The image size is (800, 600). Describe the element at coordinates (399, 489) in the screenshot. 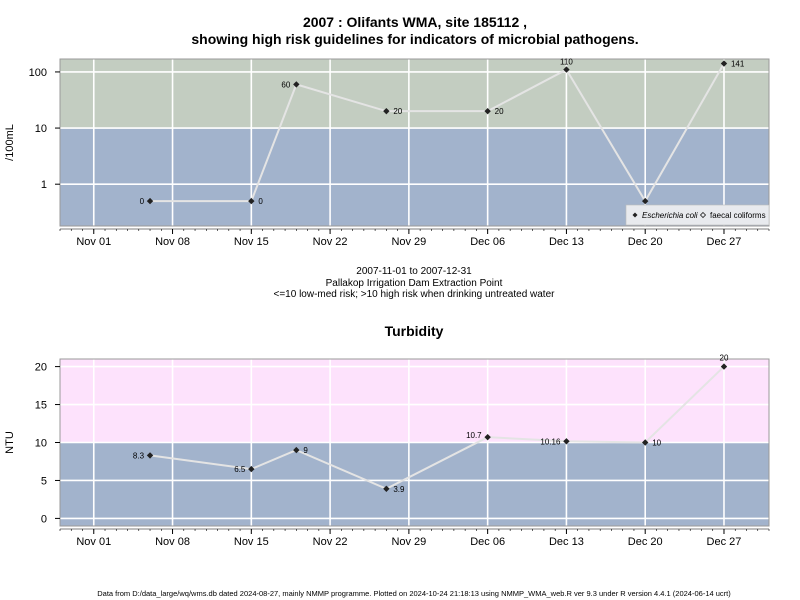

I see `data-label: 3.9` at that location.